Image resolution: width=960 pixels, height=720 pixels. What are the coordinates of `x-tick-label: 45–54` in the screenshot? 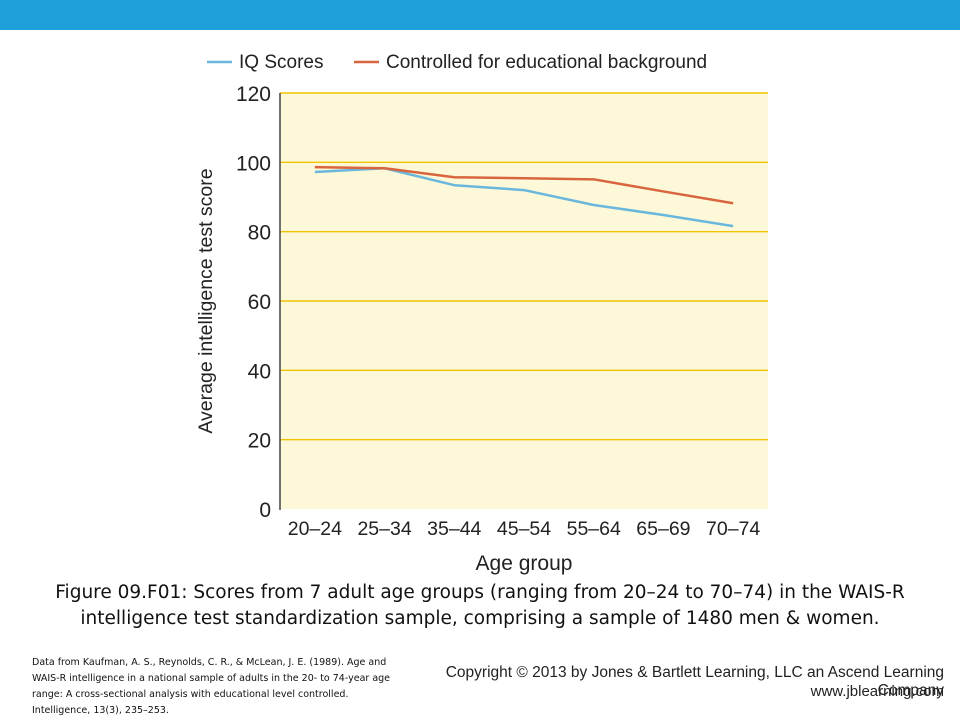 It's located at (524, 529).